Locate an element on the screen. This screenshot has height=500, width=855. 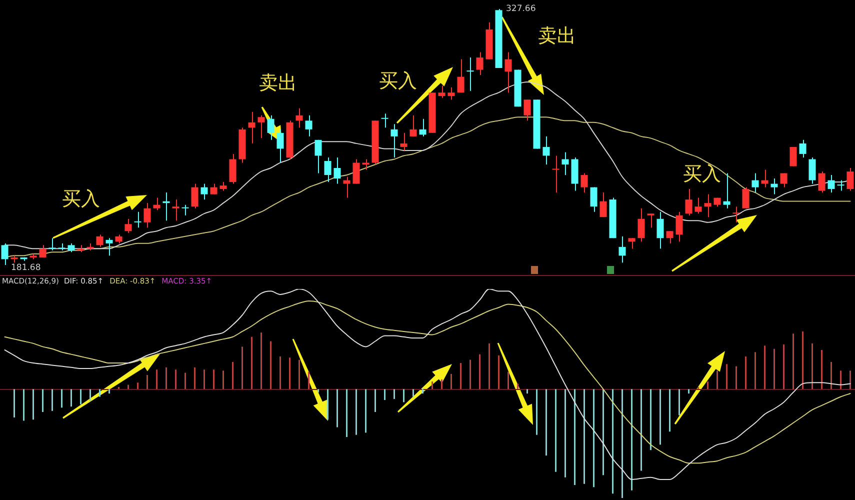
annotation: 327.66 is located at coordinates (521, 9).